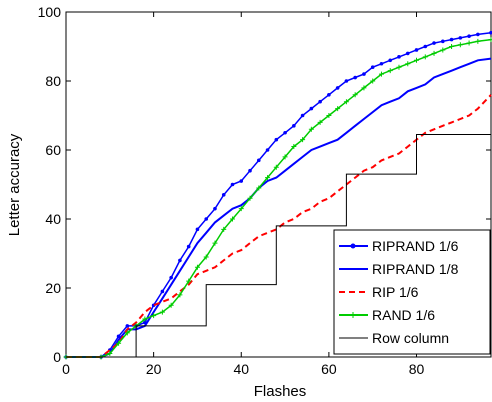 This screenshot has height=402, width=492. I want to click on legend-item-row-column: Row column, so click(394, 338).